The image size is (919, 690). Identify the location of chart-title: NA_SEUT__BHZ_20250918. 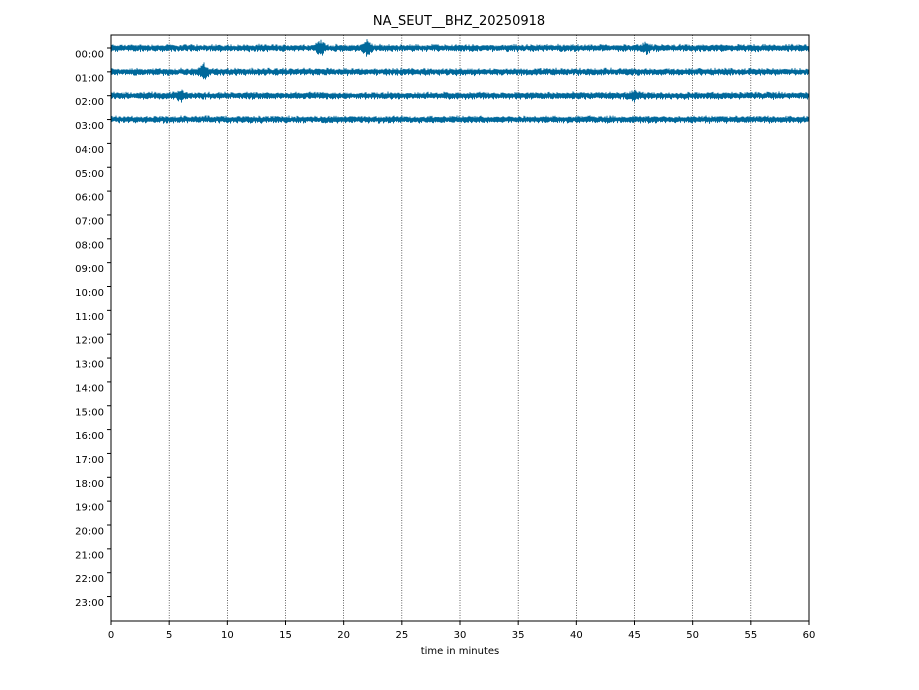
(459, 21).